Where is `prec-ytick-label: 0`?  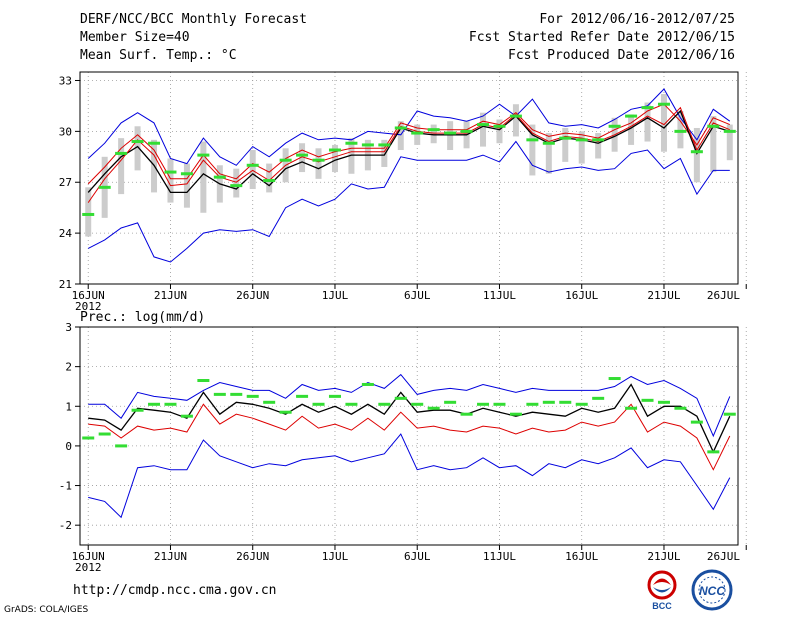 prec-ytick-label: 0 is located at coordinates (68, 446).